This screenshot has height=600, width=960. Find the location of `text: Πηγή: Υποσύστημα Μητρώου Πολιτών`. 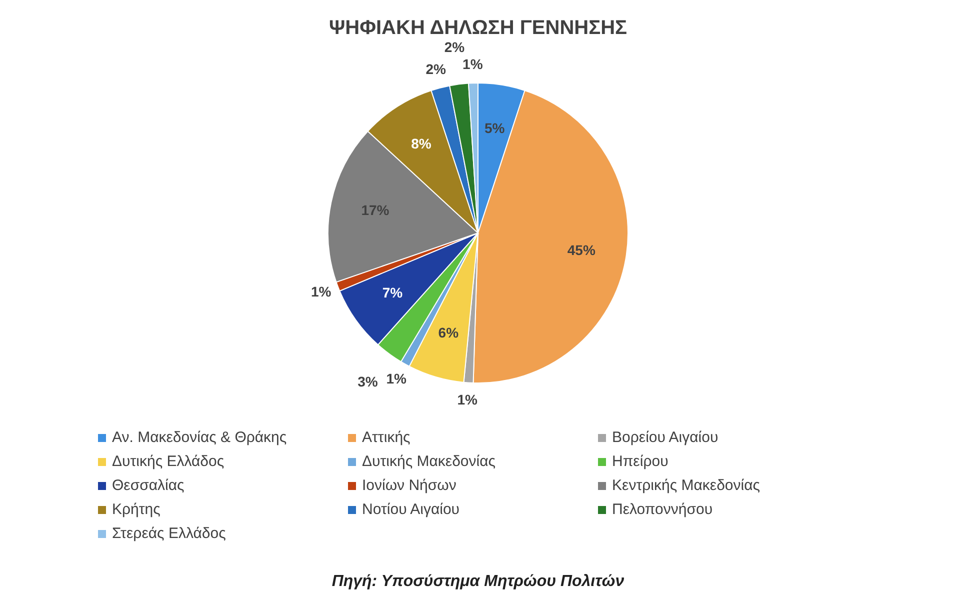

text: Πηγή: Υποσύστημα Μητρώου Πολιτών is located at coordinates (478, 581).